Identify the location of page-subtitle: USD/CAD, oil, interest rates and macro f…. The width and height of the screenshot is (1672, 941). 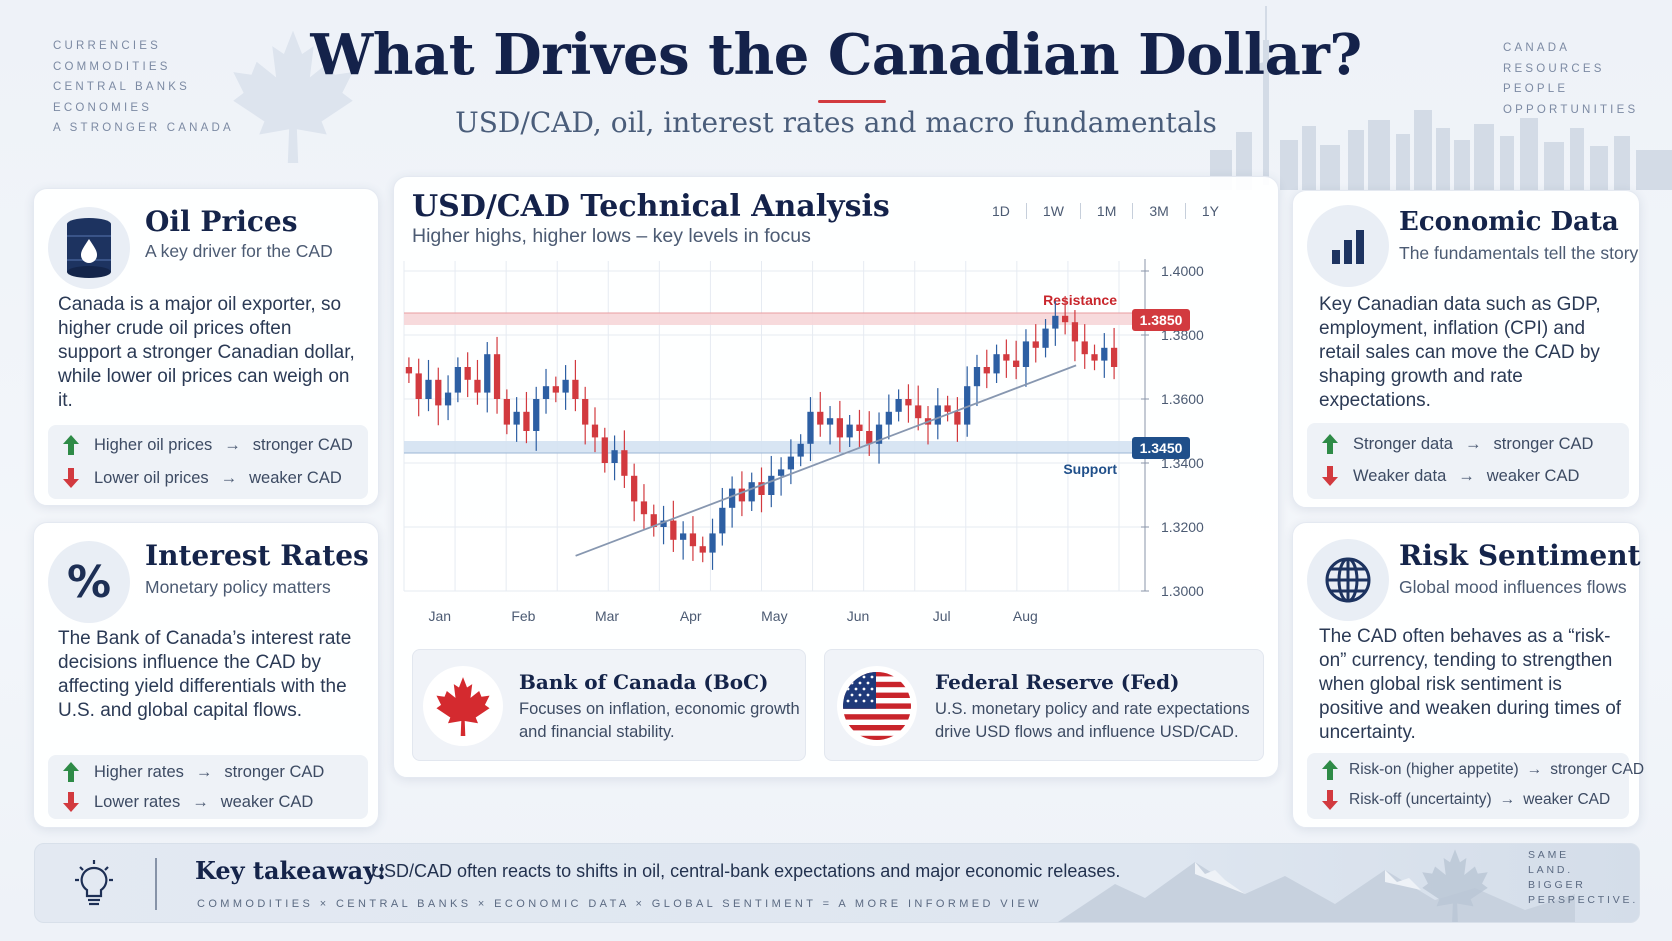
(836, 122).